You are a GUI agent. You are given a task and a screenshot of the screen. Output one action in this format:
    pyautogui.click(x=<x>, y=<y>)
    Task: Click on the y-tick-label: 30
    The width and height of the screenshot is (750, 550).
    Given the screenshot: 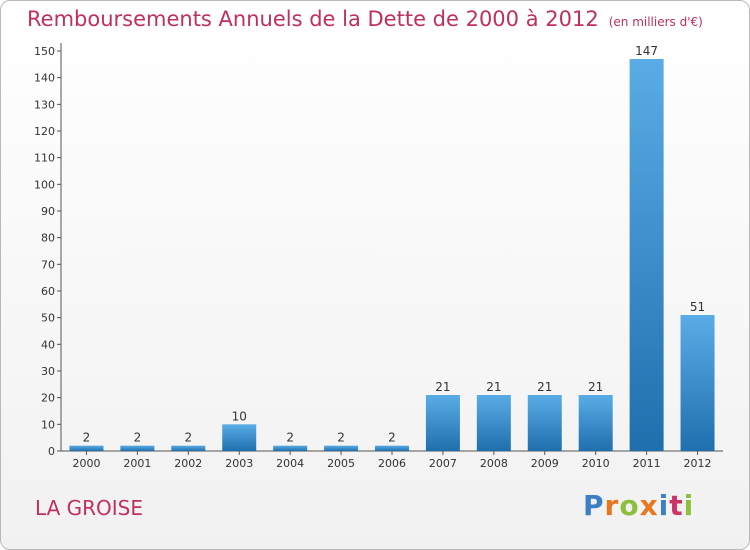 What is the action you would take?
    pyautogui.click(x=48, y=371)
    